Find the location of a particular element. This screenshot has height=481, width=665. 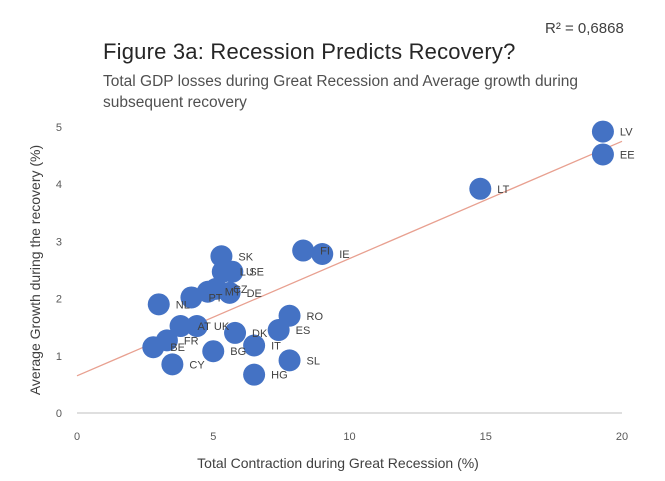

point-label-sl: SL is located at coordinates (313, 361).